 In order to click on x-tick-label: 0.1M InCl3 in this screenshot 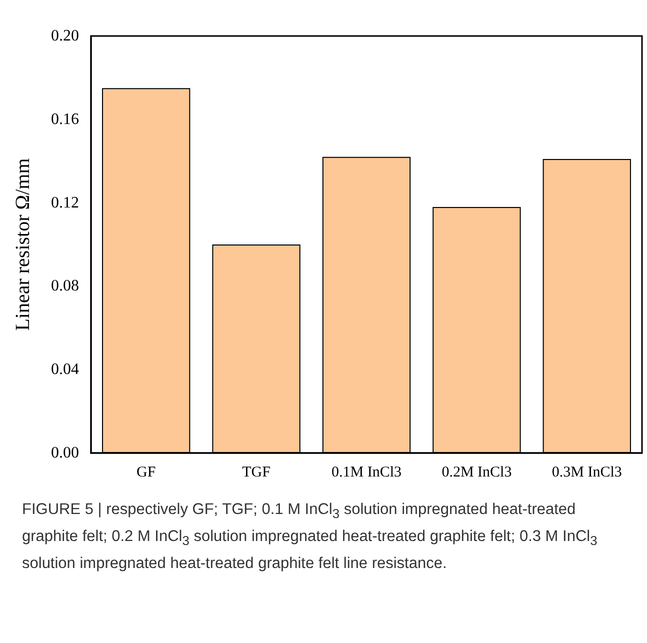, I will do `click(366, 472)`.